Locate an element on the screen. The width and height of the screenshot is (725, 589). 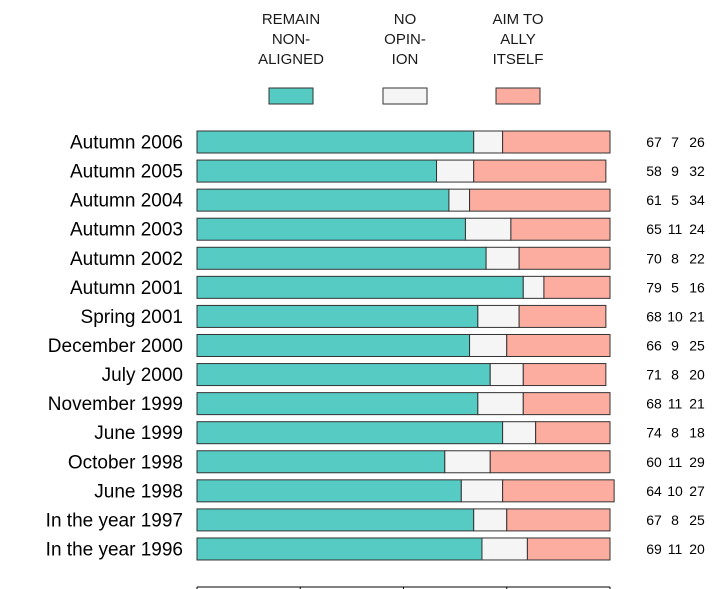
data-label: 10 is located at coordinates (675, 316).